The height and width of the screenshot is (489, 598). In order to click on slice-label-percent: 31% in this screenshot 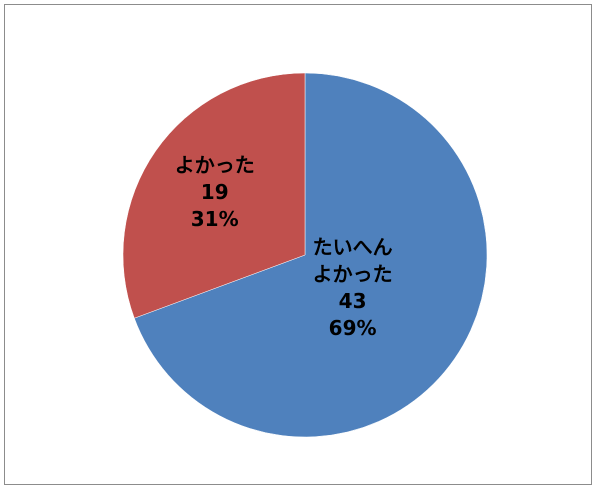, I will do `click(214, 218)`.